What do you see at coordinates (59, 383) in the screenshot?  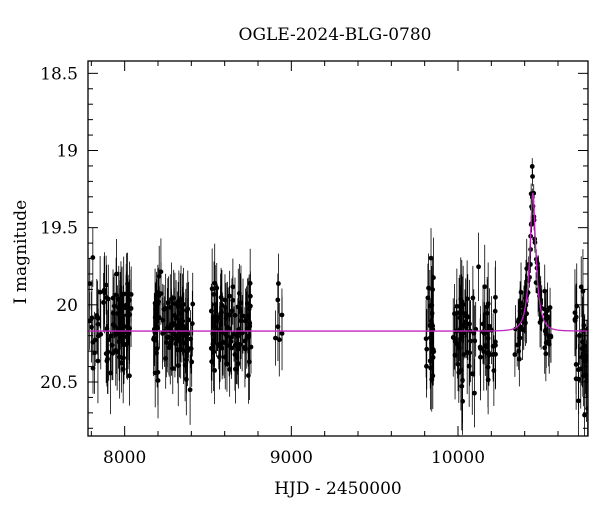 I see `y-tick-label: 20.5` at bounding box center [59, 383].